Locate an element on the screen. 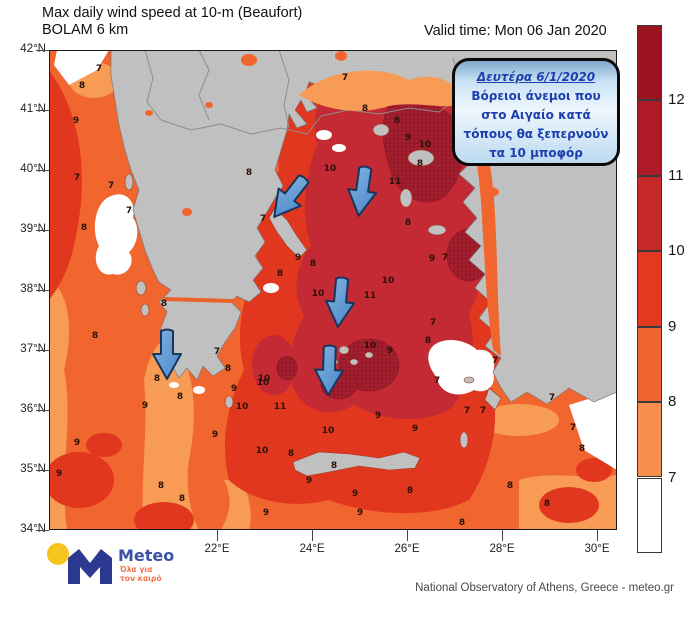 The height and width of the screenshot is (623, 700). logo-tagline: Όλα για τον καιρό is located at coordinates (141, 574).